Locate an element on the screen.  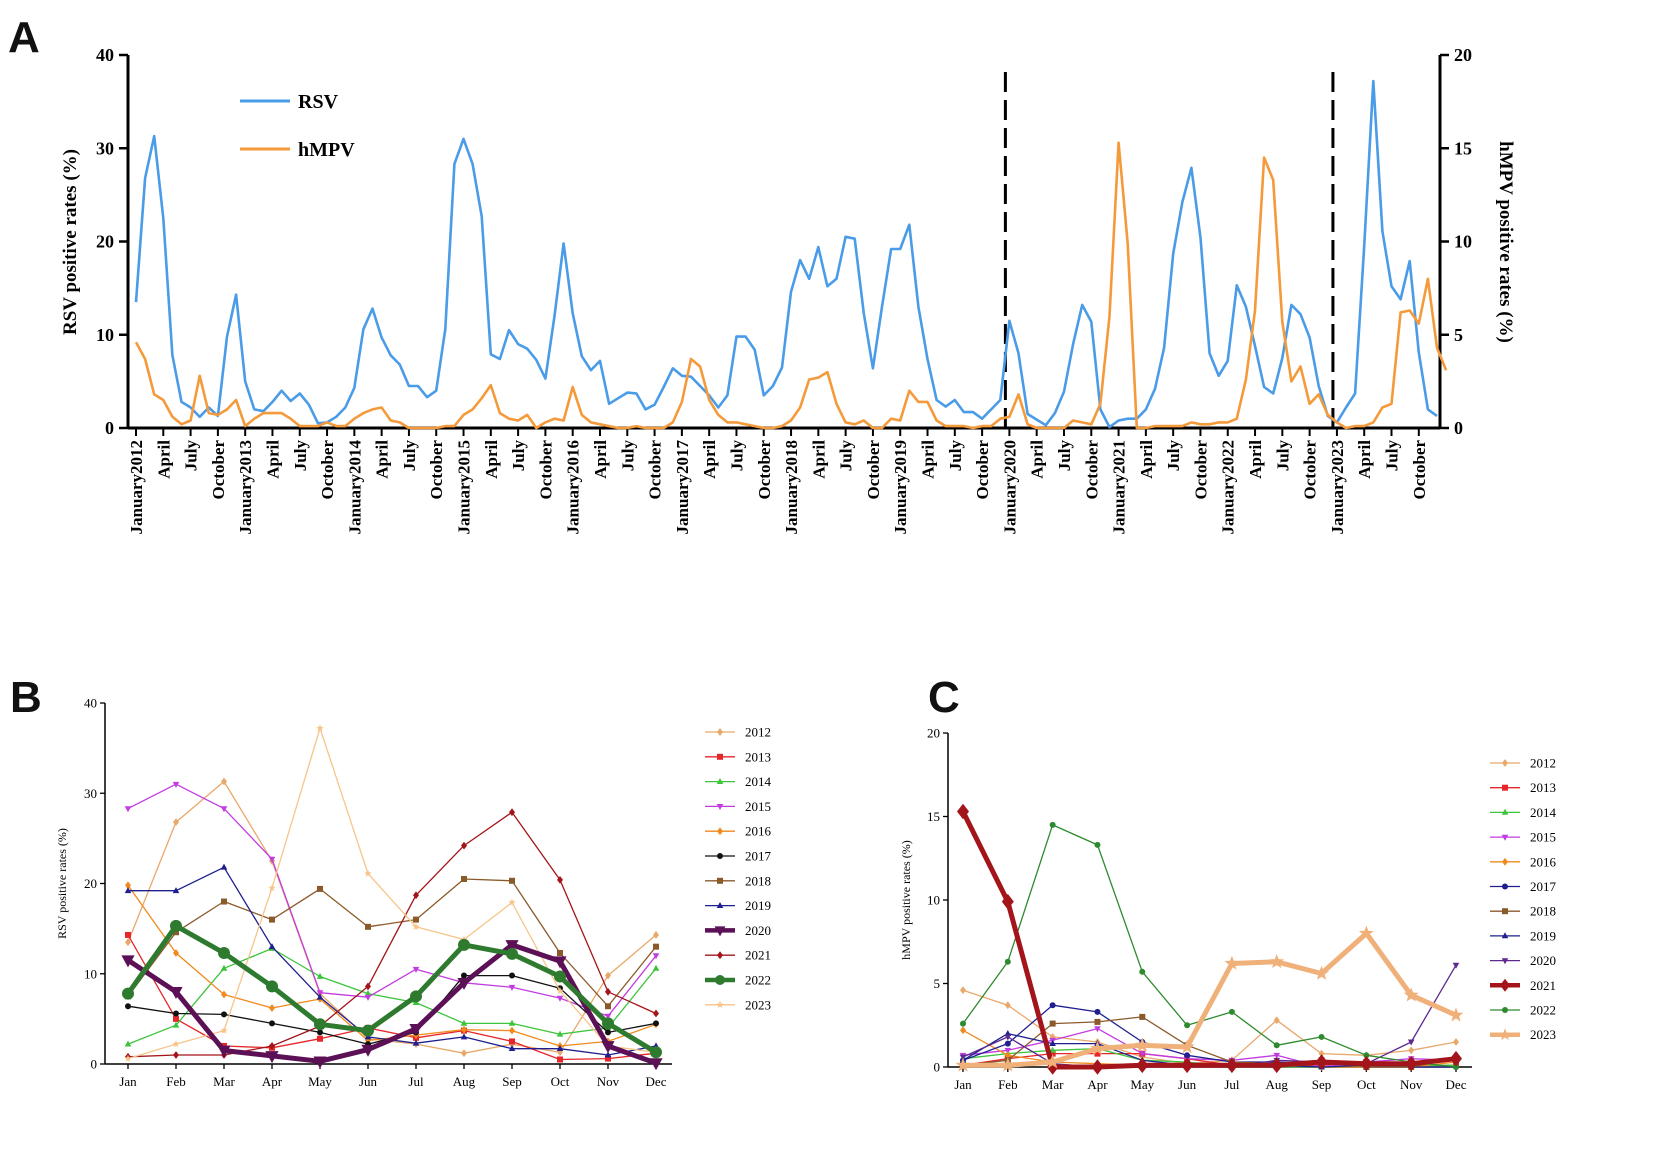
x-tick-label: Jul is located at coordinates (416, 1081).